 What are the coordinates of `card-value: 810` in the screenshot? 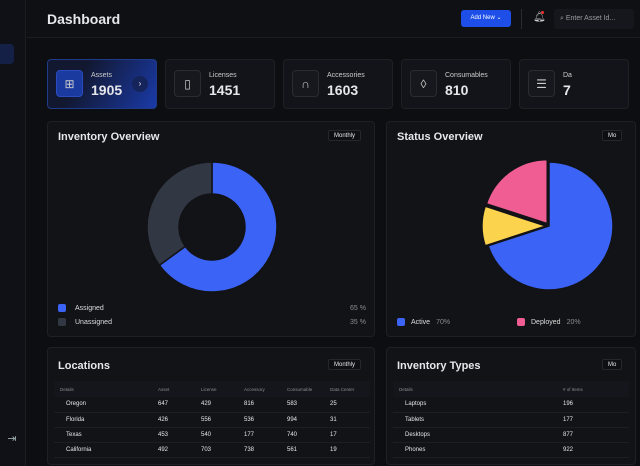 It's located at (457, 90).